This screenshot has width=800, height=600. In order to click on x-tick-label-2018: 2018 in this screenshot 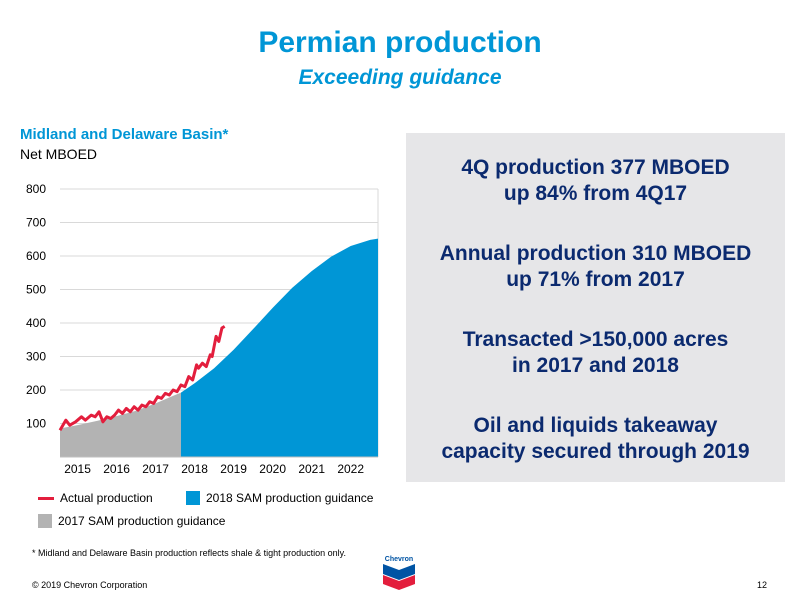, I will do `click(194, 469)`.